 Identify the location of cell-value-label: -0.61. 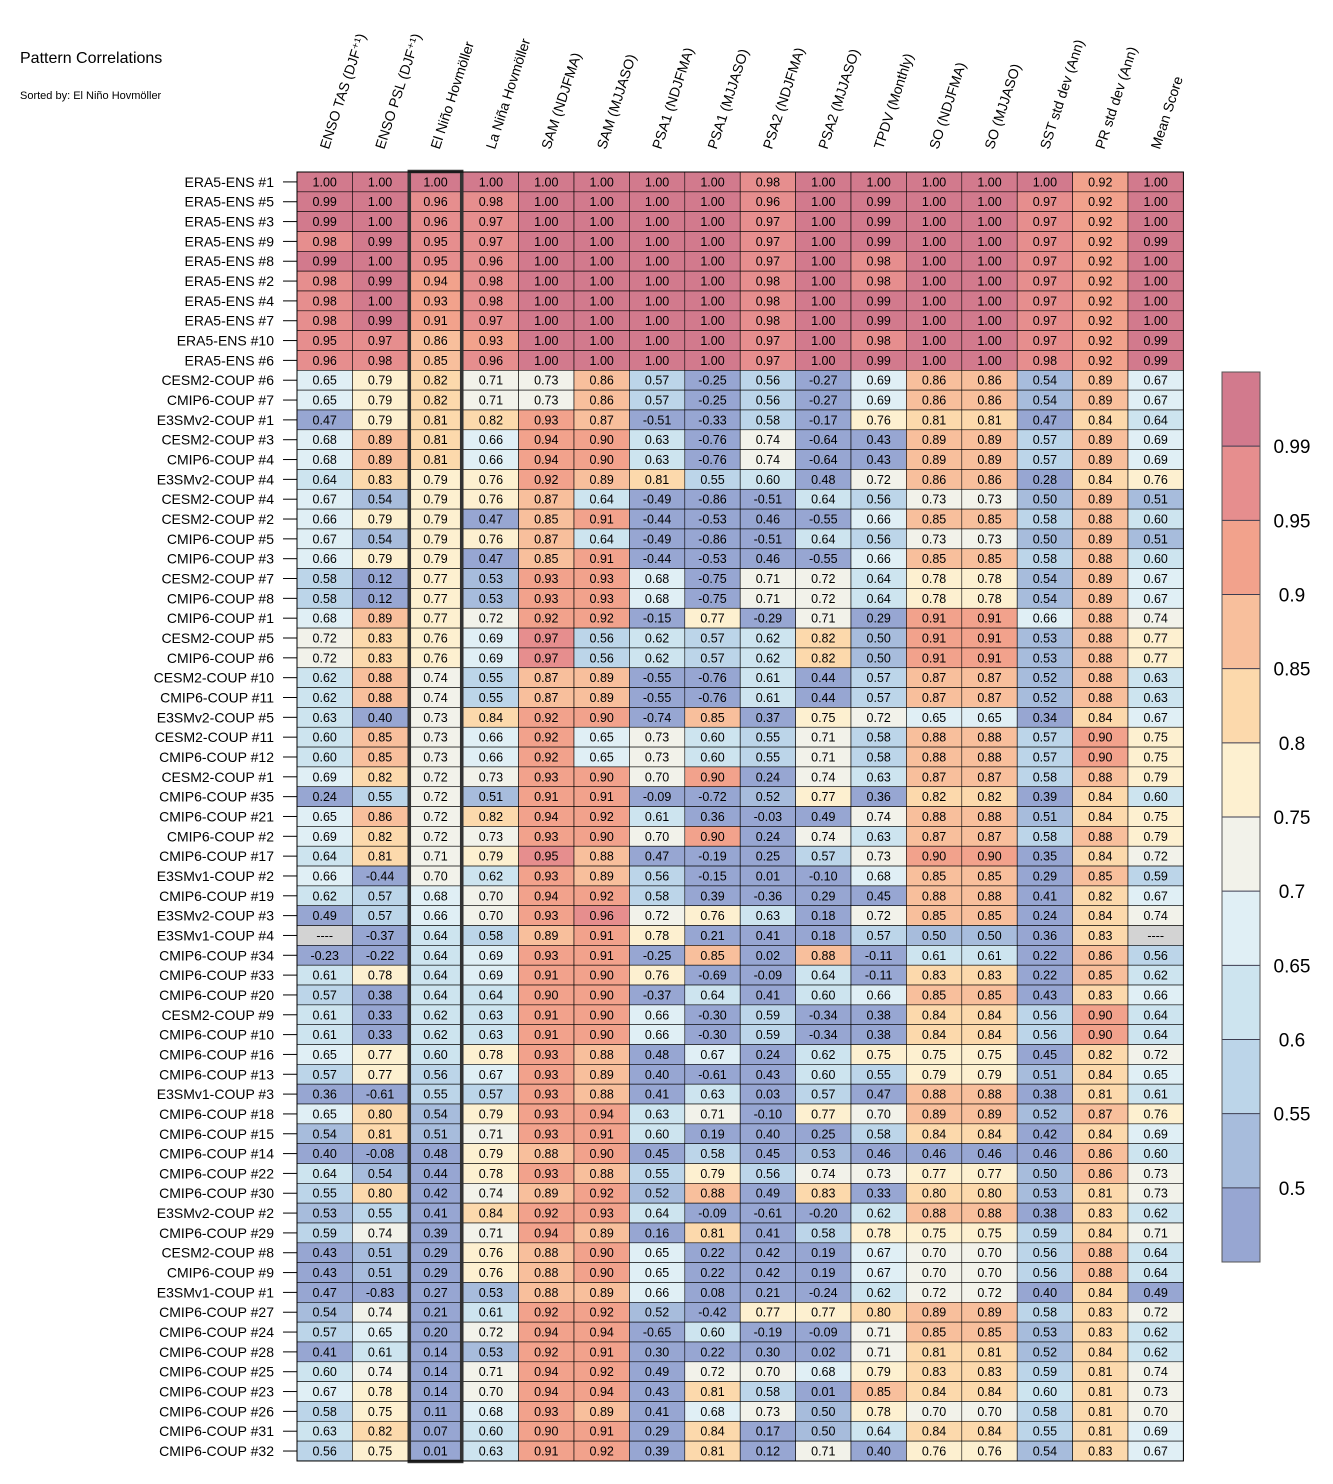
(380, 1095).